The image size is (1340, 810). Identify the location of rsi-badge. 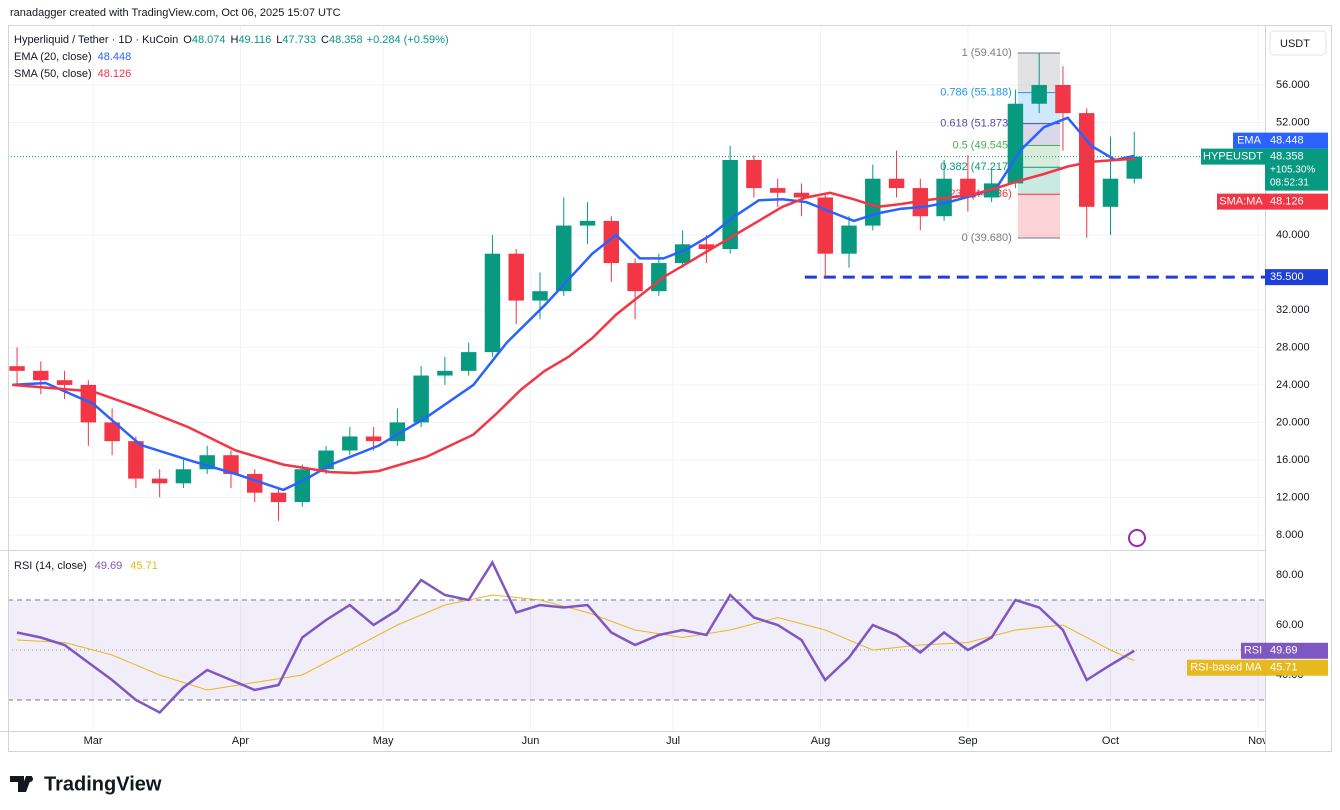
(1296, 650).